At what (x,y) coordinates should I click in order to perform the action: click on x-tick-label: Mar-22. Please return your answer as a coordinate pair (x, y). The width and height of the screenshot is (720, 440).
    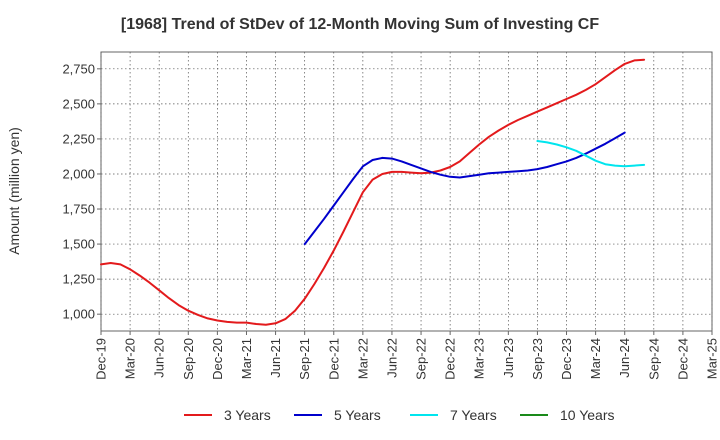
    Looking at the image, I should click on (362, 358).